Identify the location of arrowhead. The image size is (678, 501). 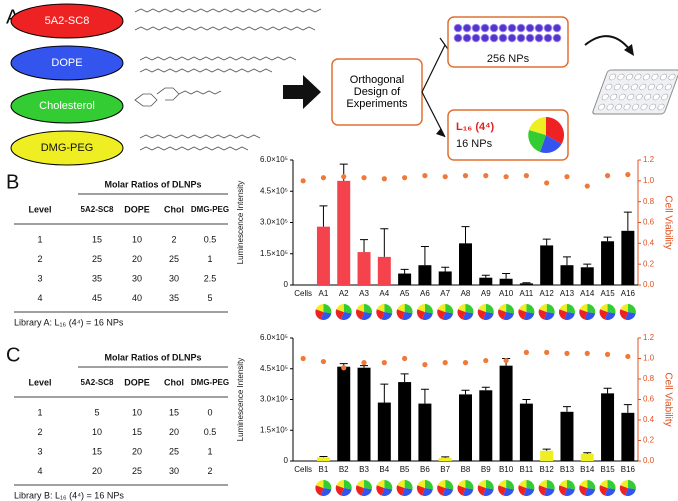
(440, 132).